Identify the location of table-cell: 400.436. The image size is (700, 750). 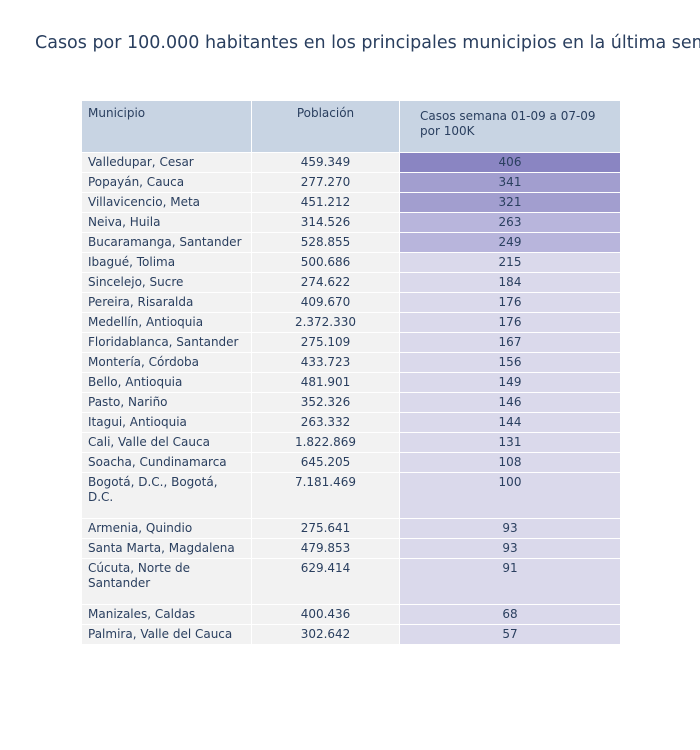
(325, 614).